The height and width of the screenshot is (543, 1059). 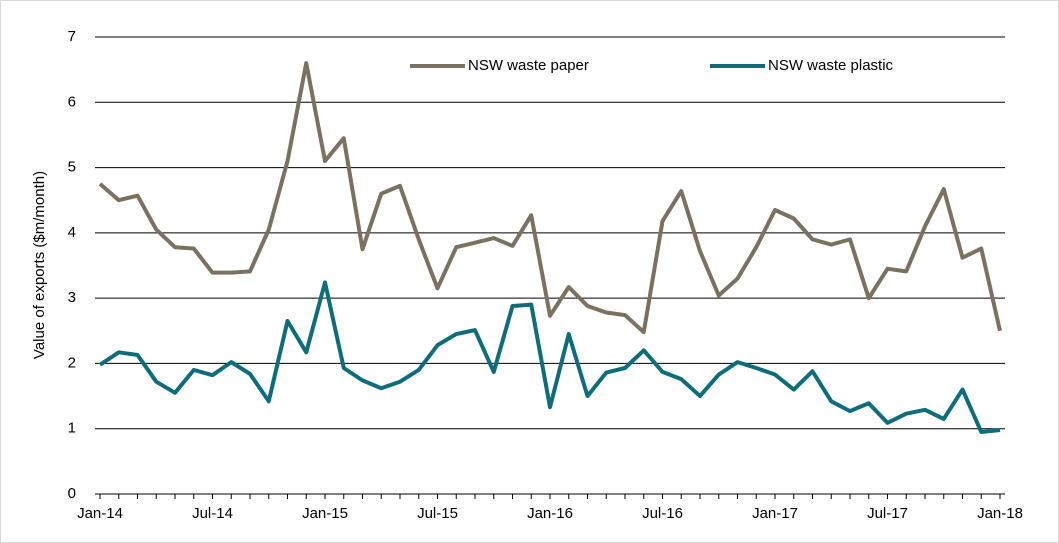 I want to click on y-tick-label: 7, so click(x=72, y=36).